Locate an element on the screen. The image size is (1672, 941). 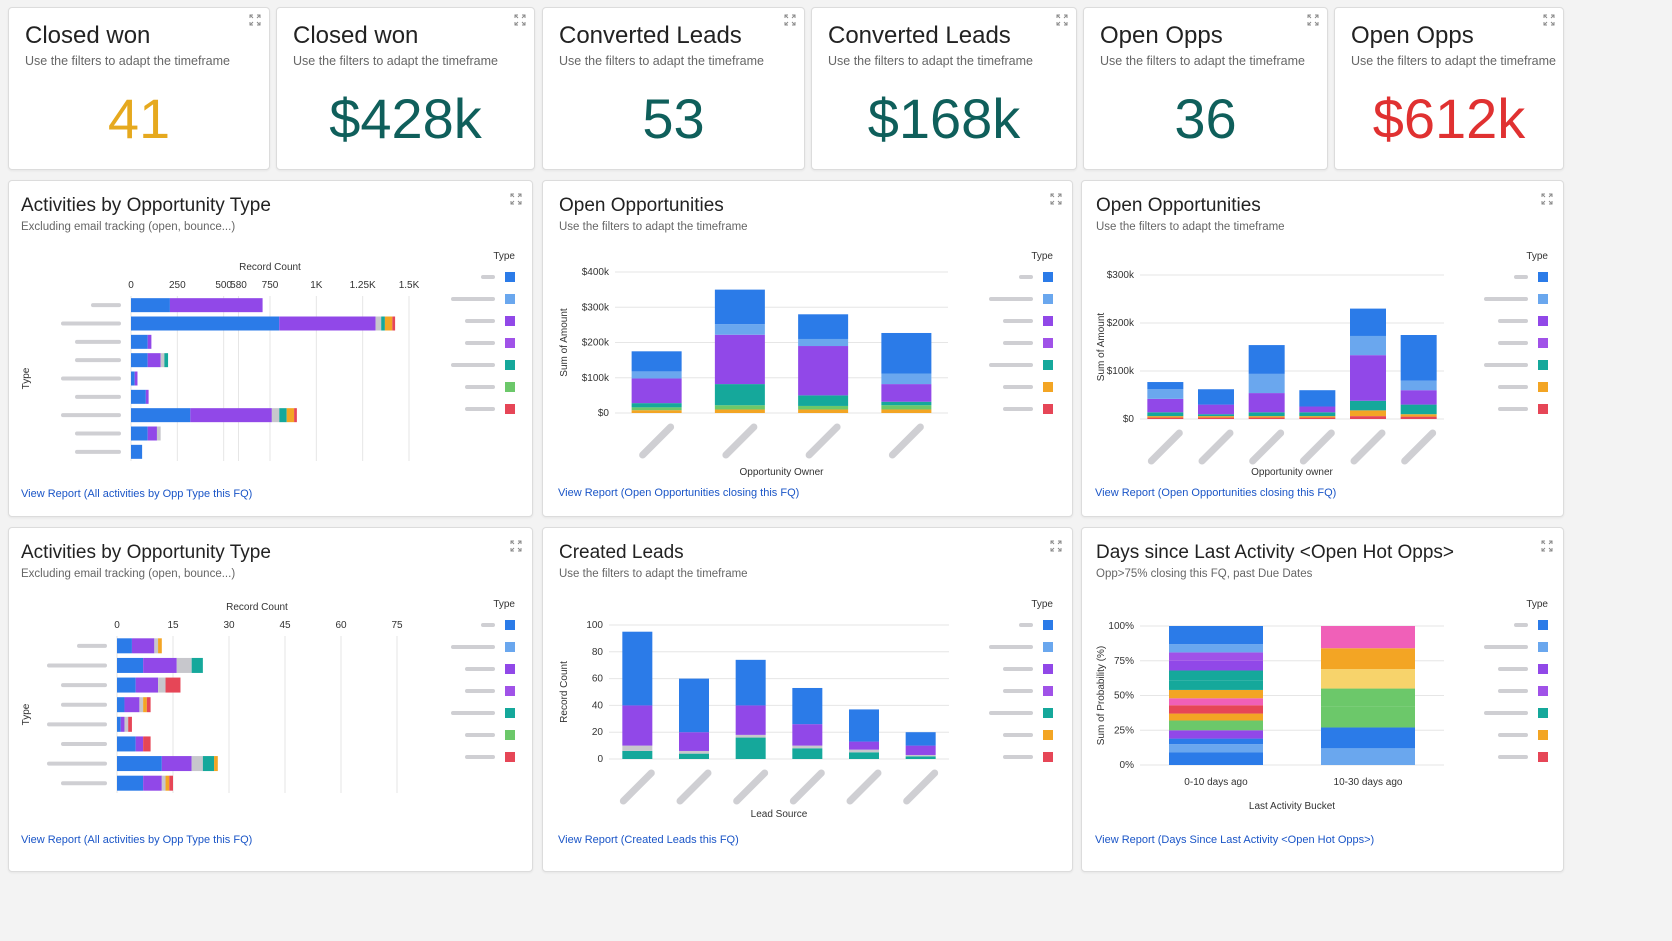
x-axis-title: Opportunity owner is located at coordinates (1292, 472).